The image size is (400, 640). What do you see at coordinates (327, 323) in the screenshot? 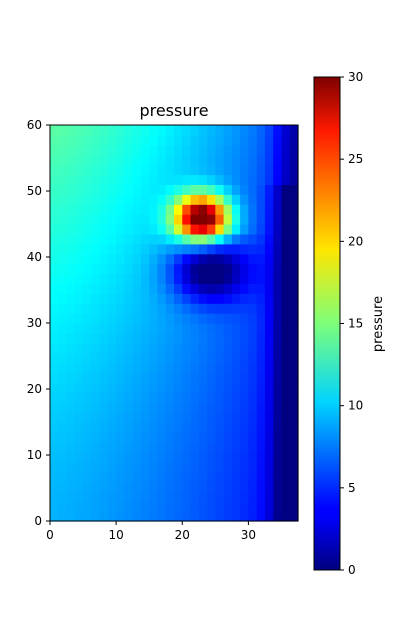
I see `colorbar-bar` at bounding box center [327, 323].